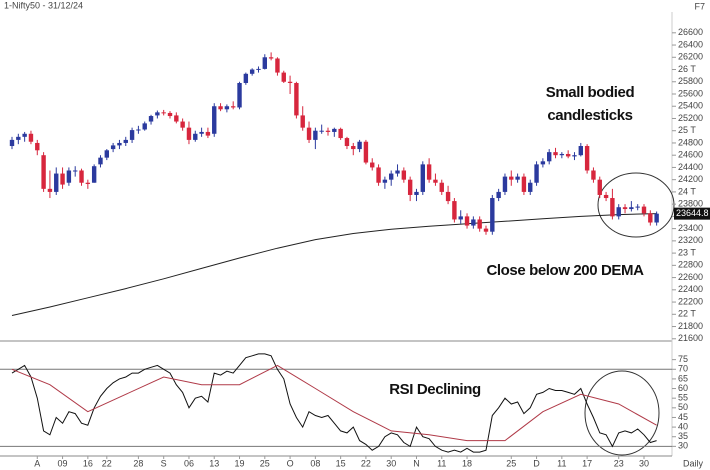 The image size is (710, 470). Describe the element at coordinates (692, 213) in the screenshot. I see `last-price-box` at that location.